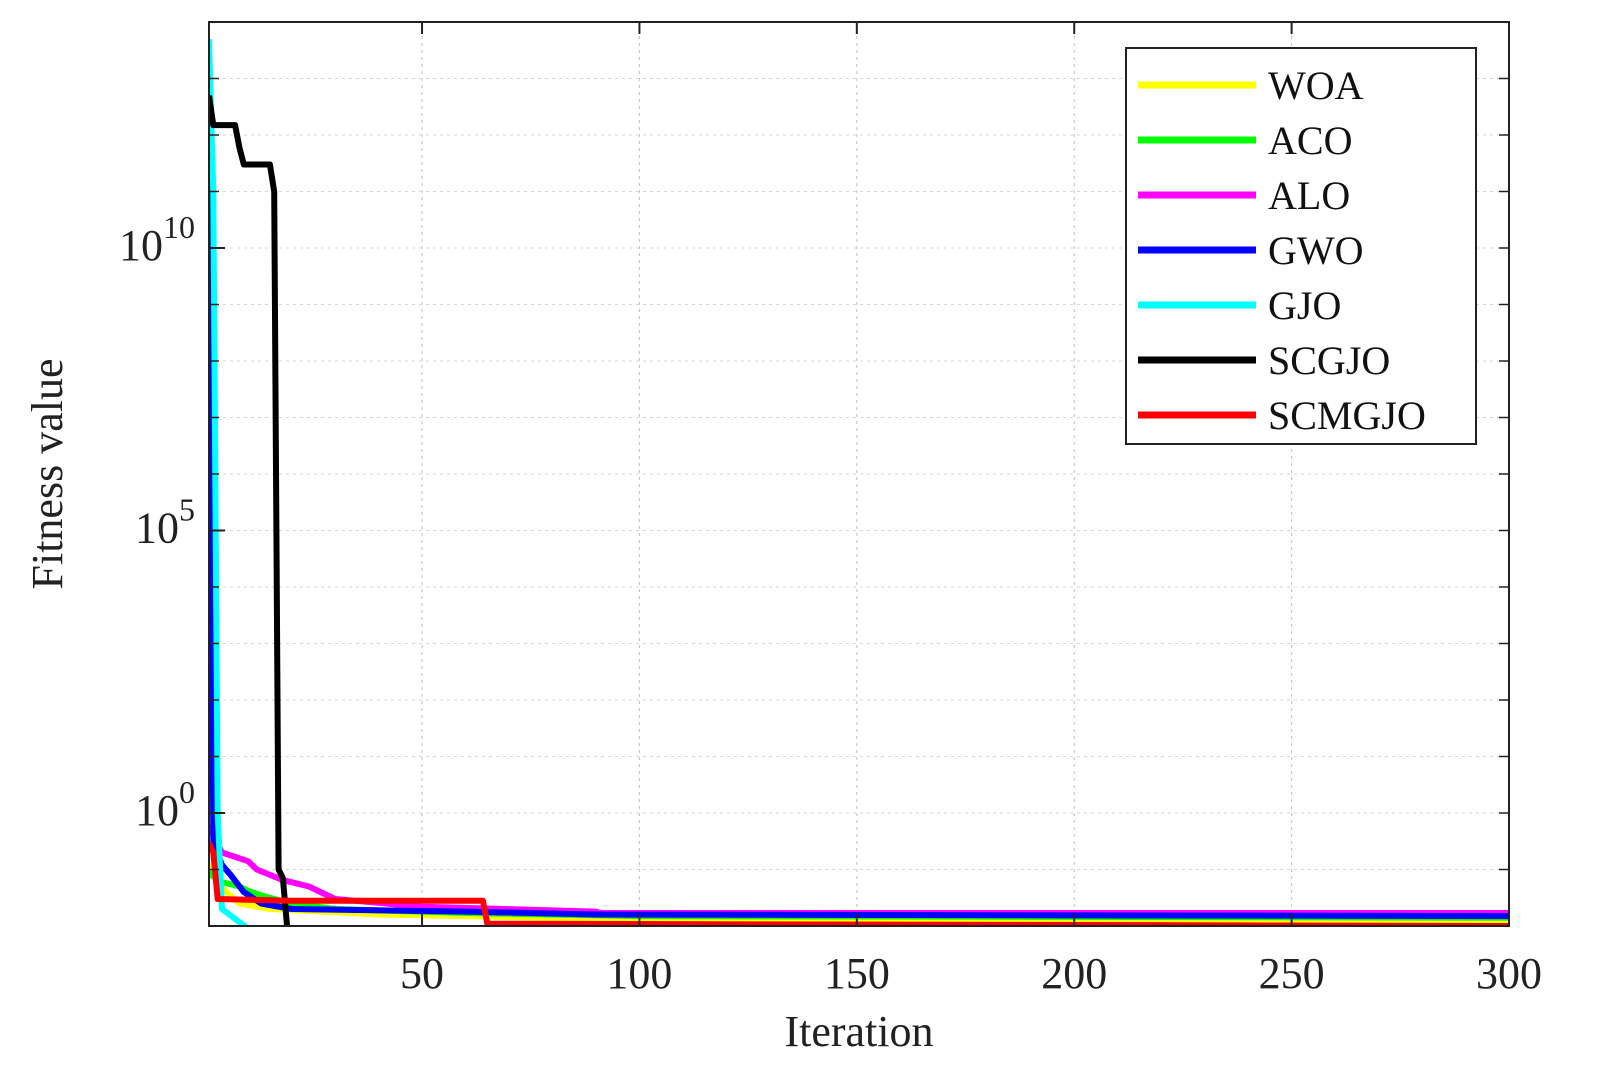 The width and height of the screenshot is (1598, 1082). Describe the element at coordinates (1292, 973) in the screenshot. I see `x-tick-label: 250` at that location.